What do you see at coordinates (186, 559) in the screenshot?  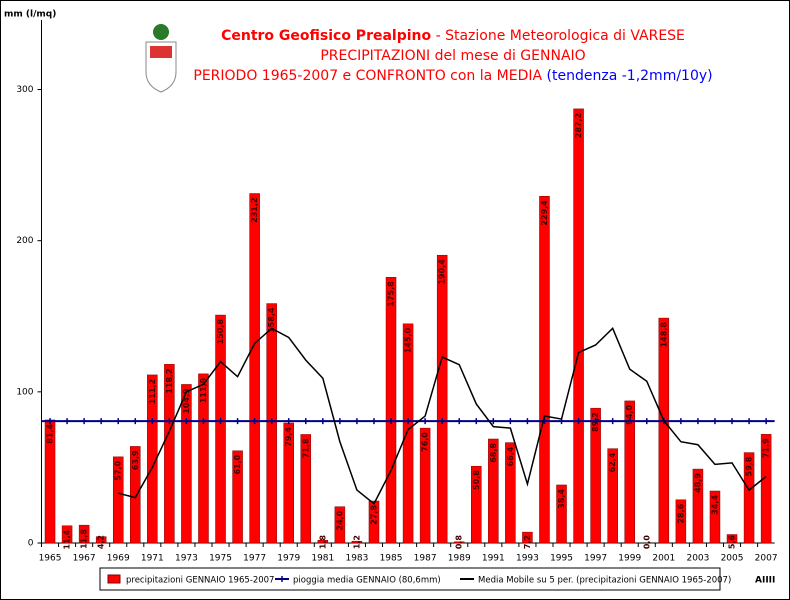 I see `x-tick-label: 1973` at bounding box center [186, 559].